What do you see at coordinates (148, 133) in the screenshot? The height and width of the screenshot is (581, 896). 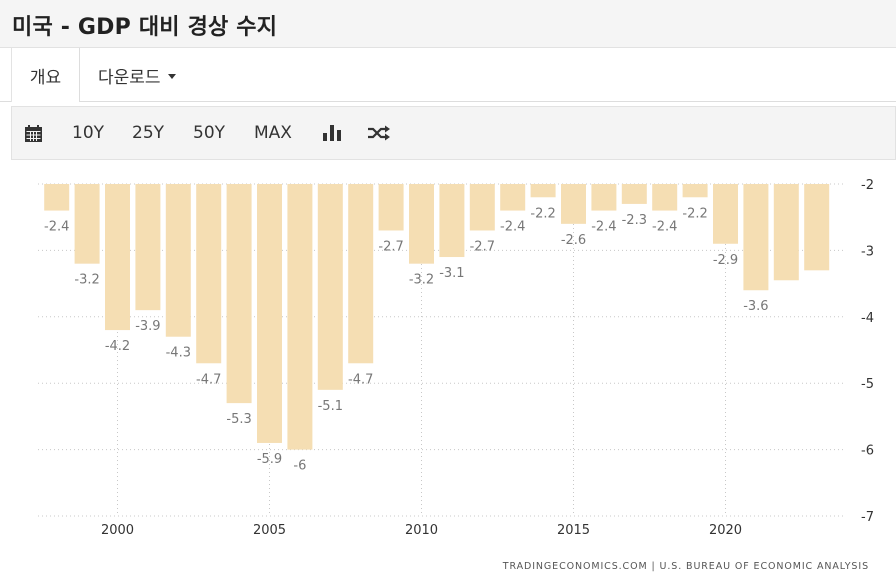 I see `range-25y-button: 25Y` at bounding box center [148, 133].